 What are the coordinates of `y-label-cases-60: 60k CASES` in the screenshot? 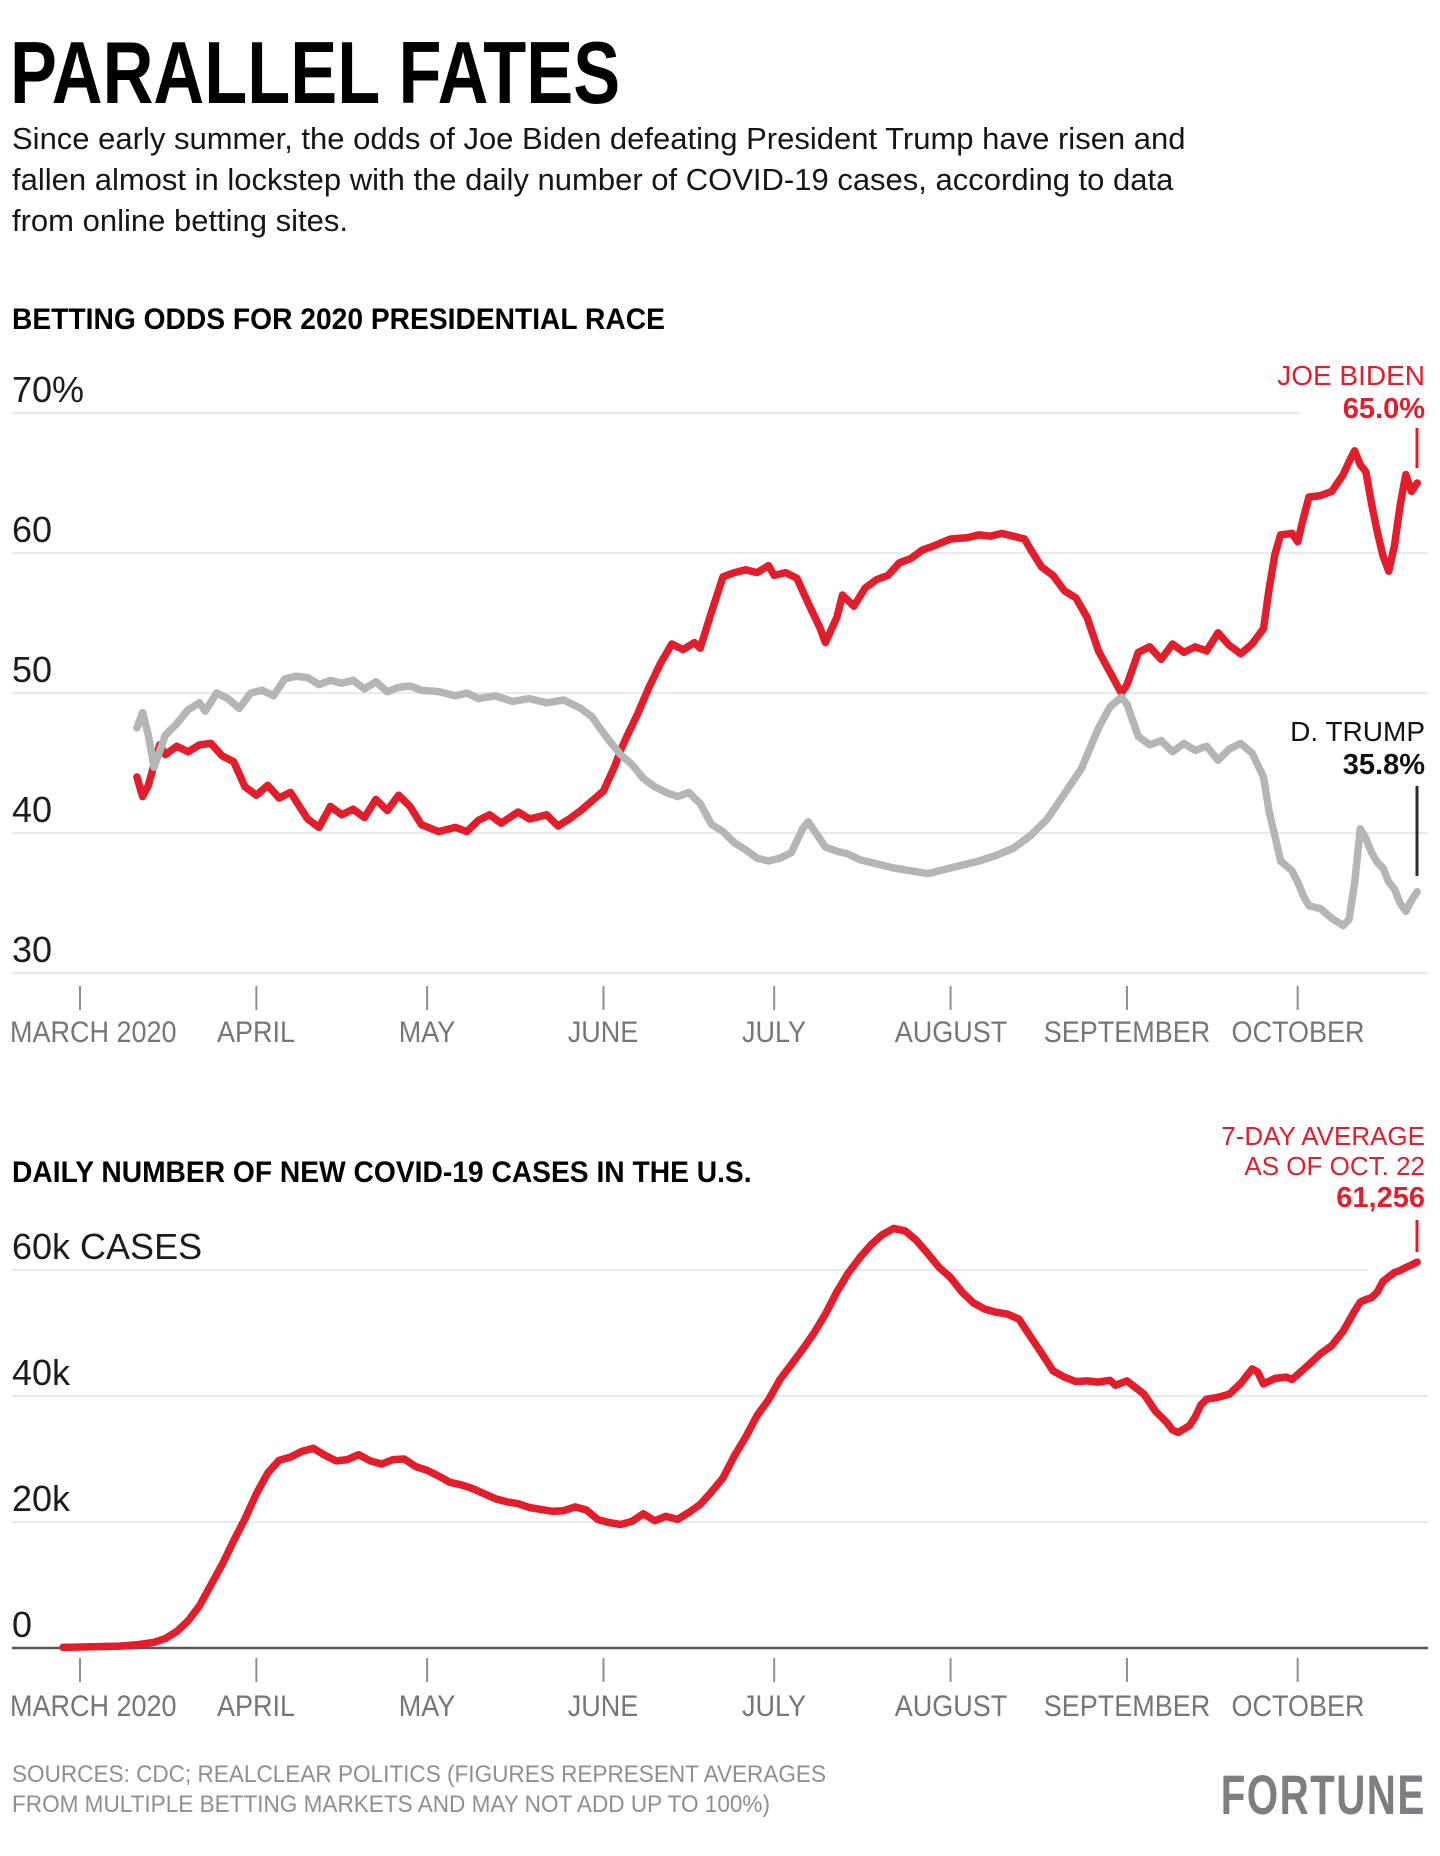 It's located at (107, 1246).